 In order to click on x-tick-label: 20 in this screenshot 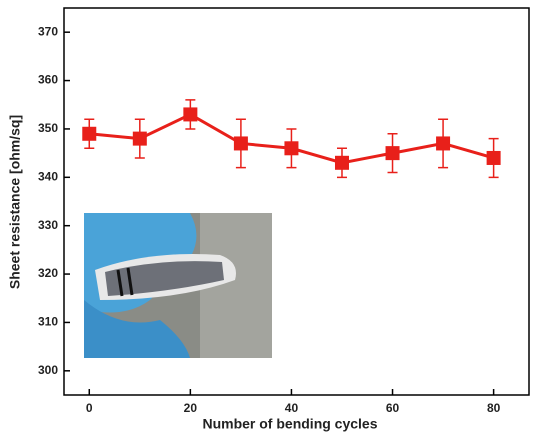, I will do `click(191, 408)`.